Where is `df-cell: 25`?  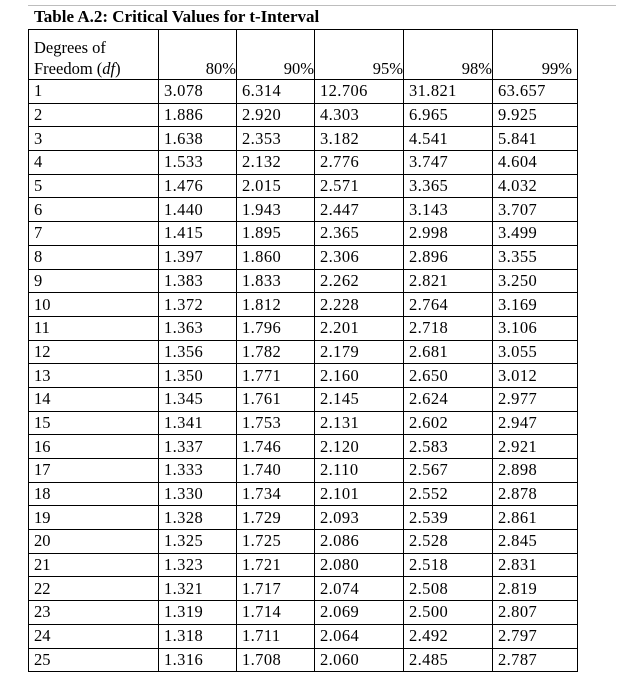 df-cell: 25 is located at coordinates (93, 660).